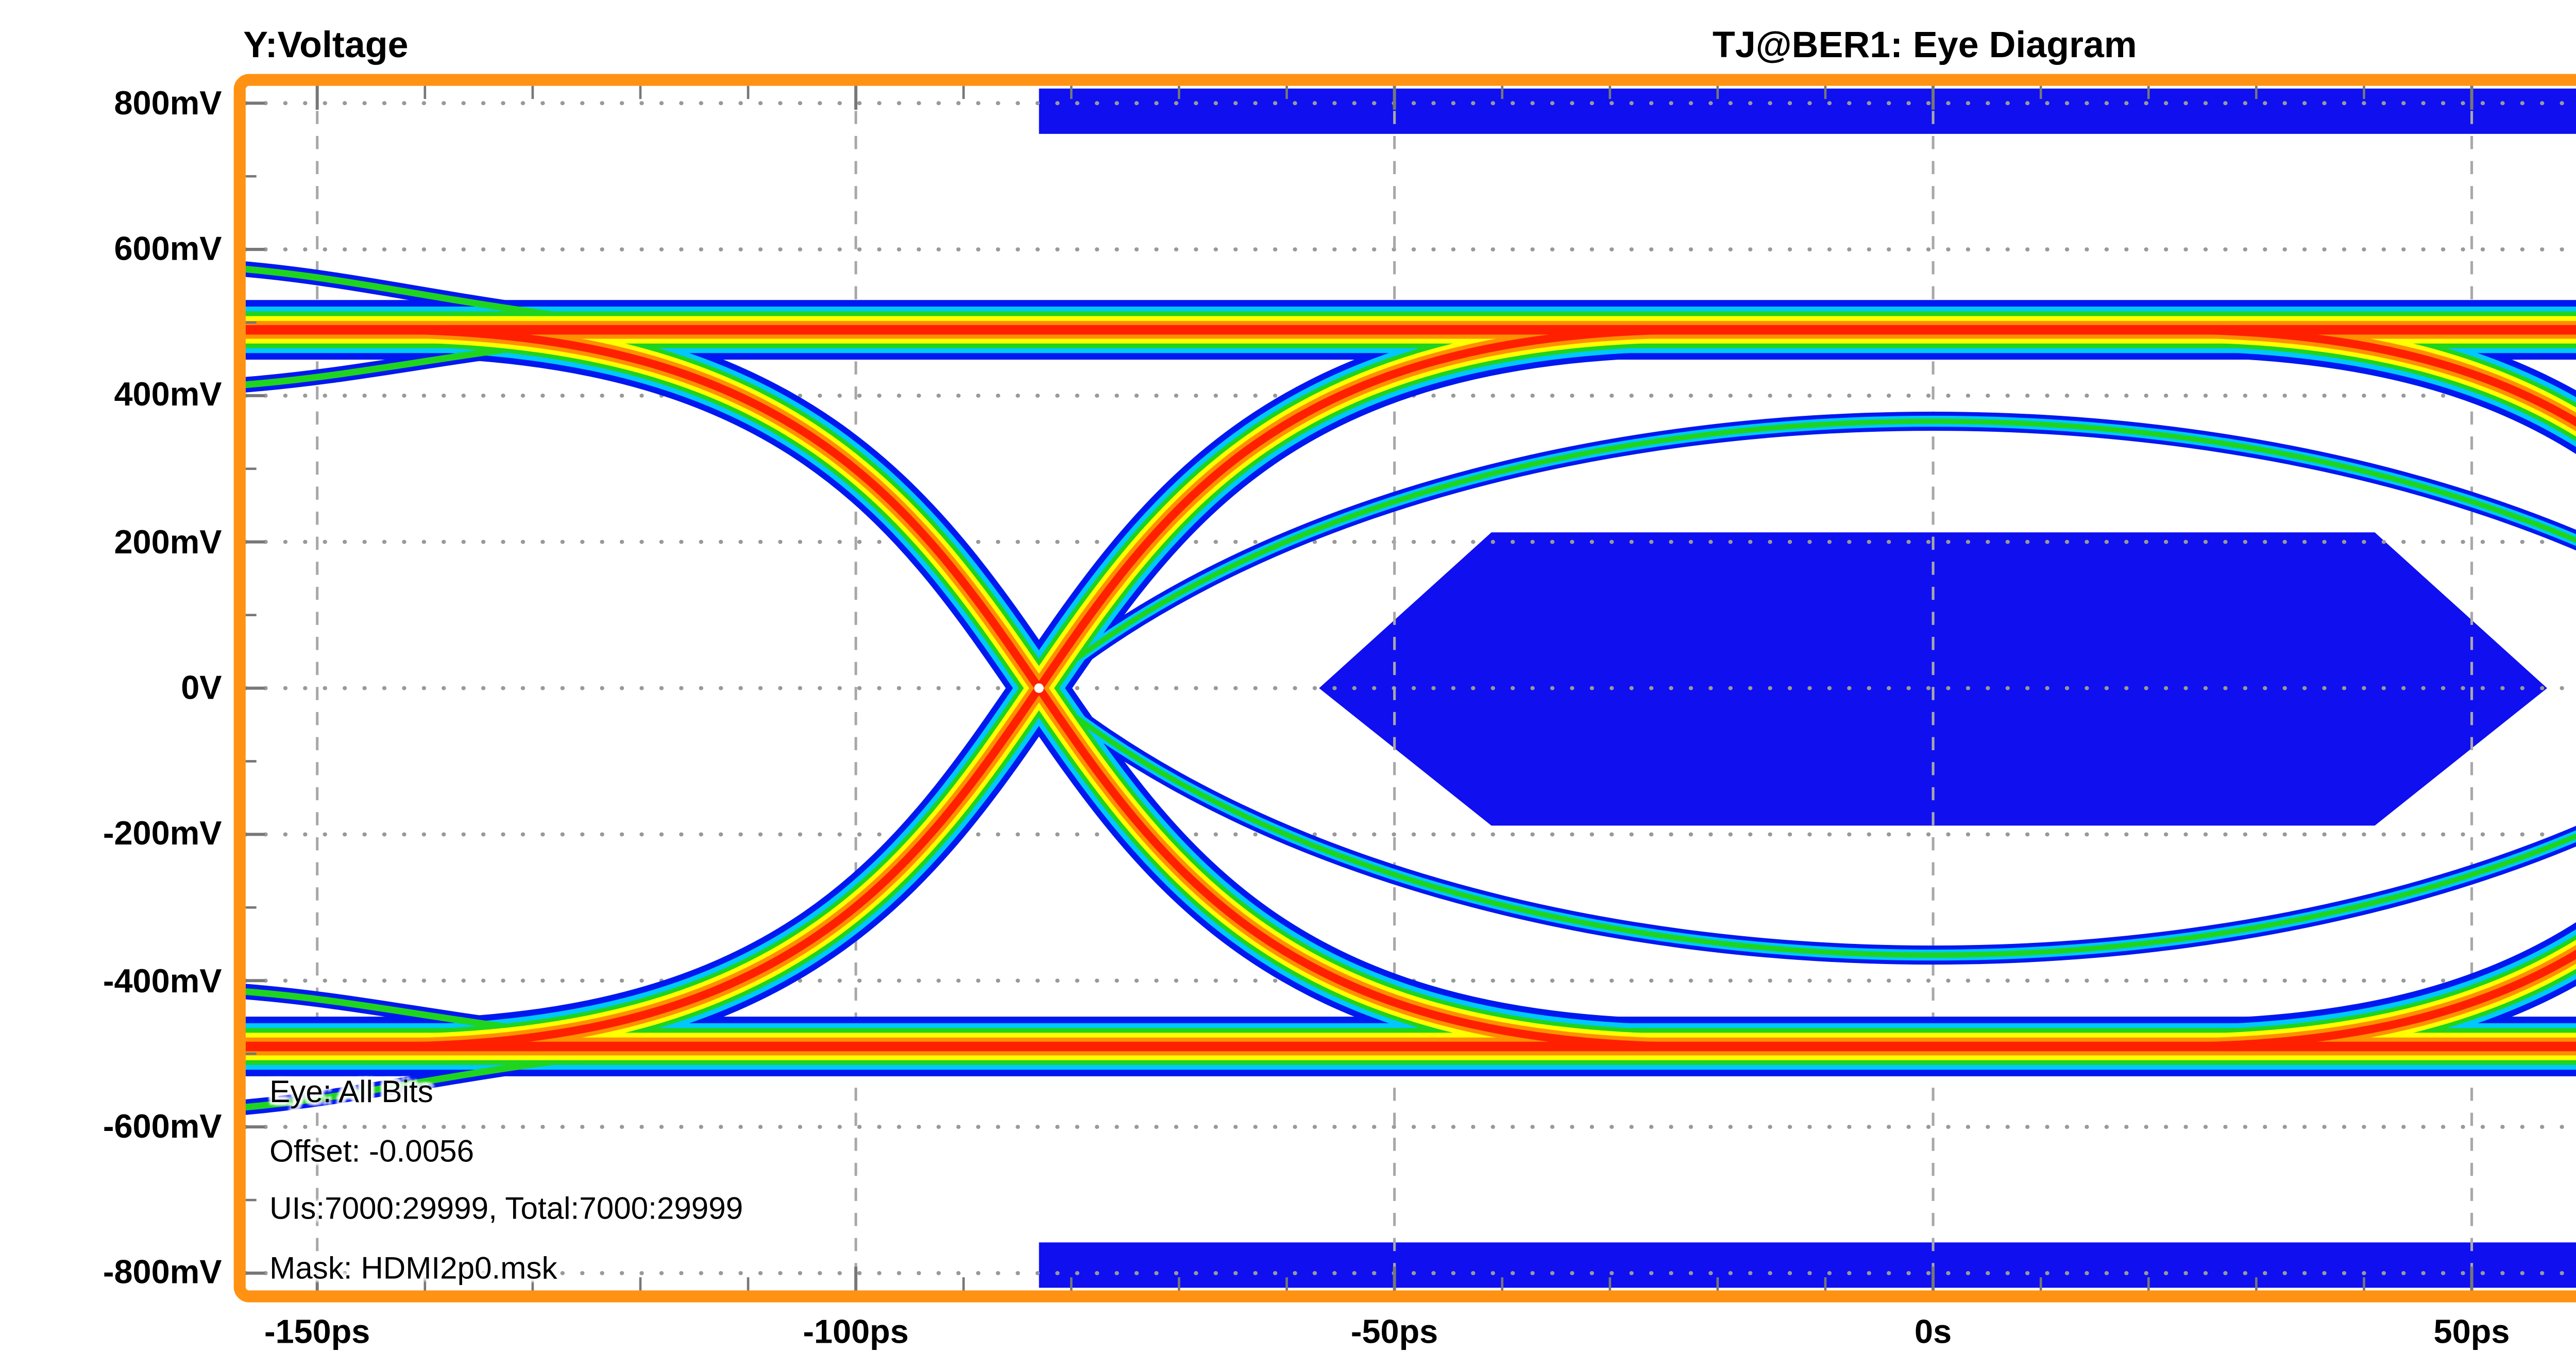 This screenshot has height=1369, width=2576. What do you see at coordinates (317, 1331) in the screenshot?
I see `x-tick-label: -150ps` at bounding box center [317, 1331].